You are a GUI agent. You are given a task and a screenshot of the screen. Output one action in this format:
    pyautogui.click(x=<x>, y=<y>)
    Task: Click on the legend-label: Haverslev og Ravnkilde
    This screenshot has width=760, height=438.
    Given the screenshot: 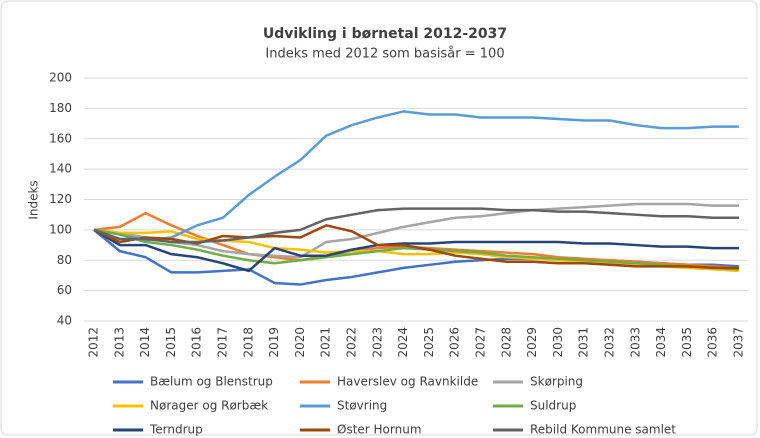 What is the action you would take?
    pyautogui.click(x=407, y=382)
    